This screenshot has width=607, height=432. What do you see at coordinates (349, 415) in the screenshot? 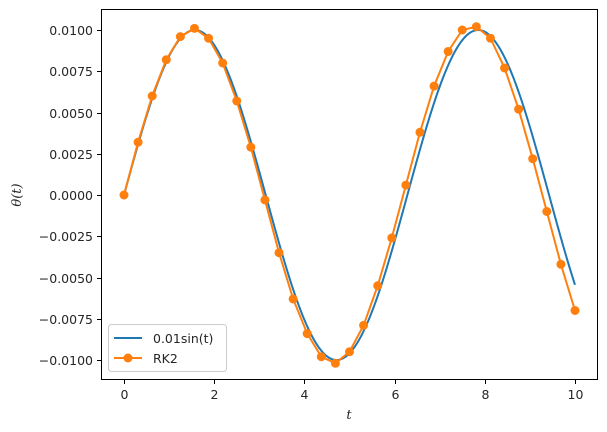
I see `x-axis-label: t` at bounding box center [349, 415].